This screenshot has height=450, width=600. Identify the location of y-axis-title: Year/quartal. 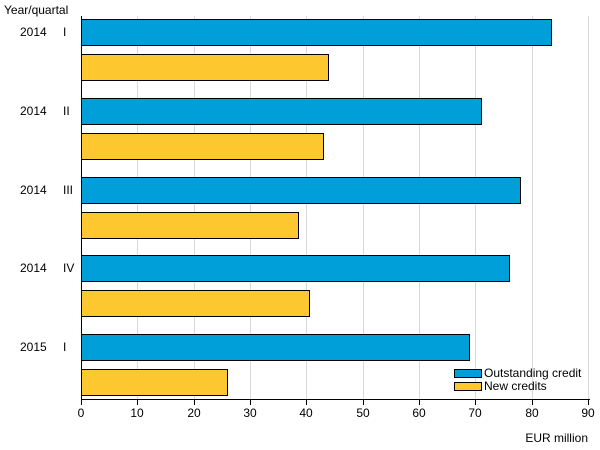
(36, 10).